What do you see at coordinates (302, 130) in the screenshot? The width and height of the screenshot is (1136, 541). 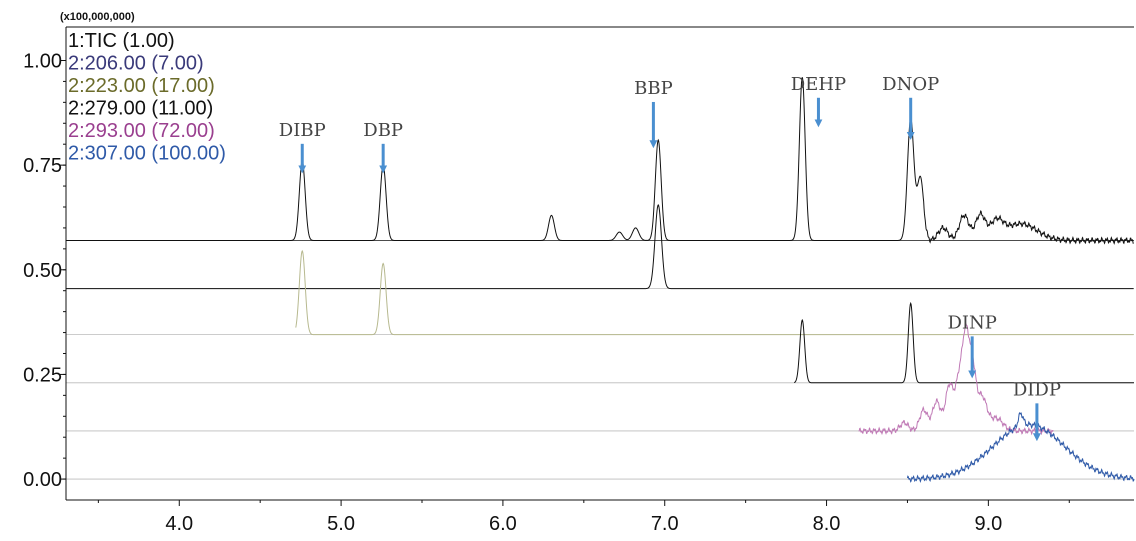 I see `peak-annotation: DIBP` at bounding box center [302, 130].